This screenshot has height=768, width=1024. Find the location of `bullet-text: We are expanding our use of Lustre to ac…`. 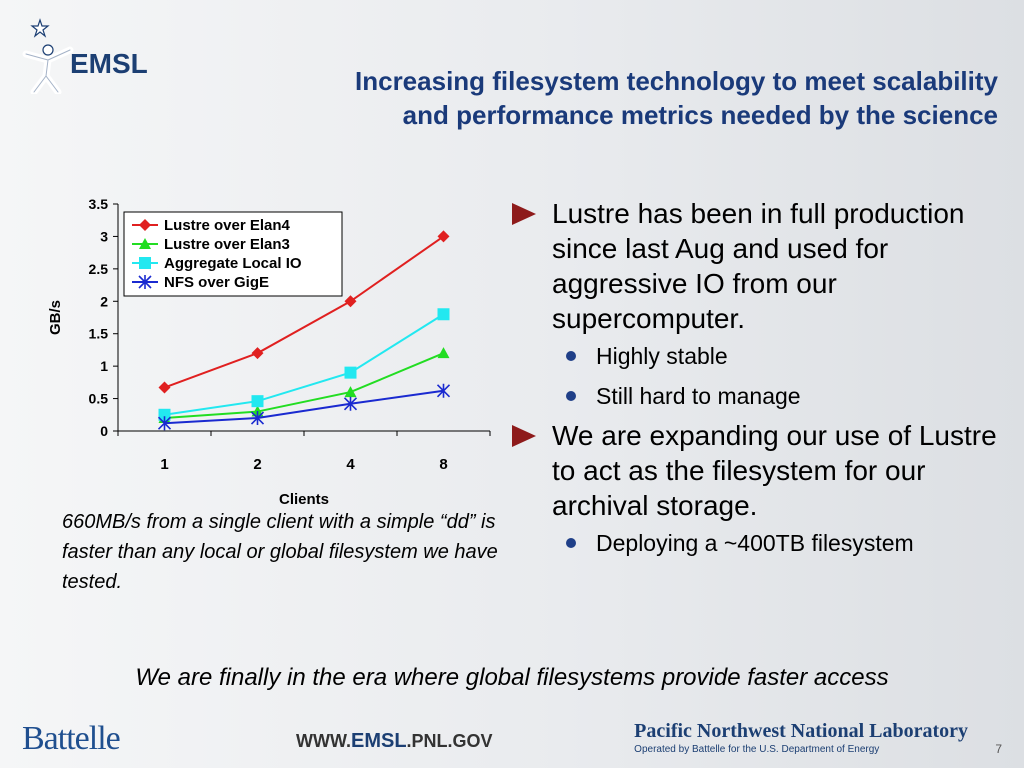

bullet-text: We are expanding our use of Lustre to ac… is located at coordinates (774, 470).